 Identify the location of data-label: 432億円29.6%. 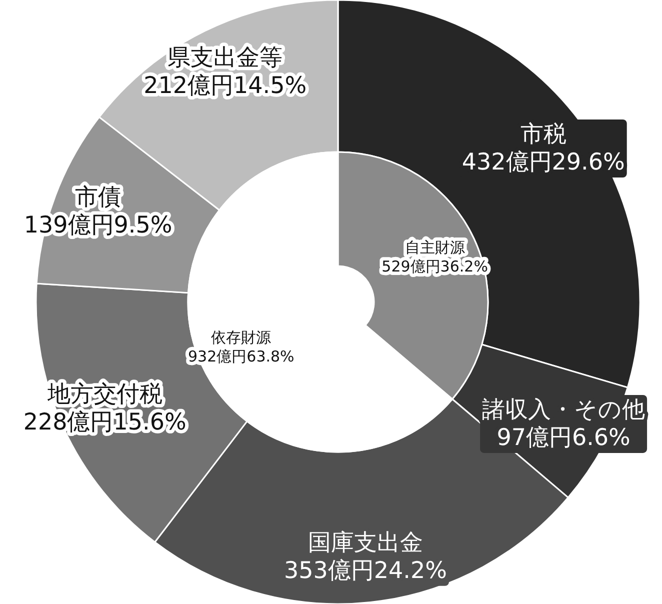
(543, 162).